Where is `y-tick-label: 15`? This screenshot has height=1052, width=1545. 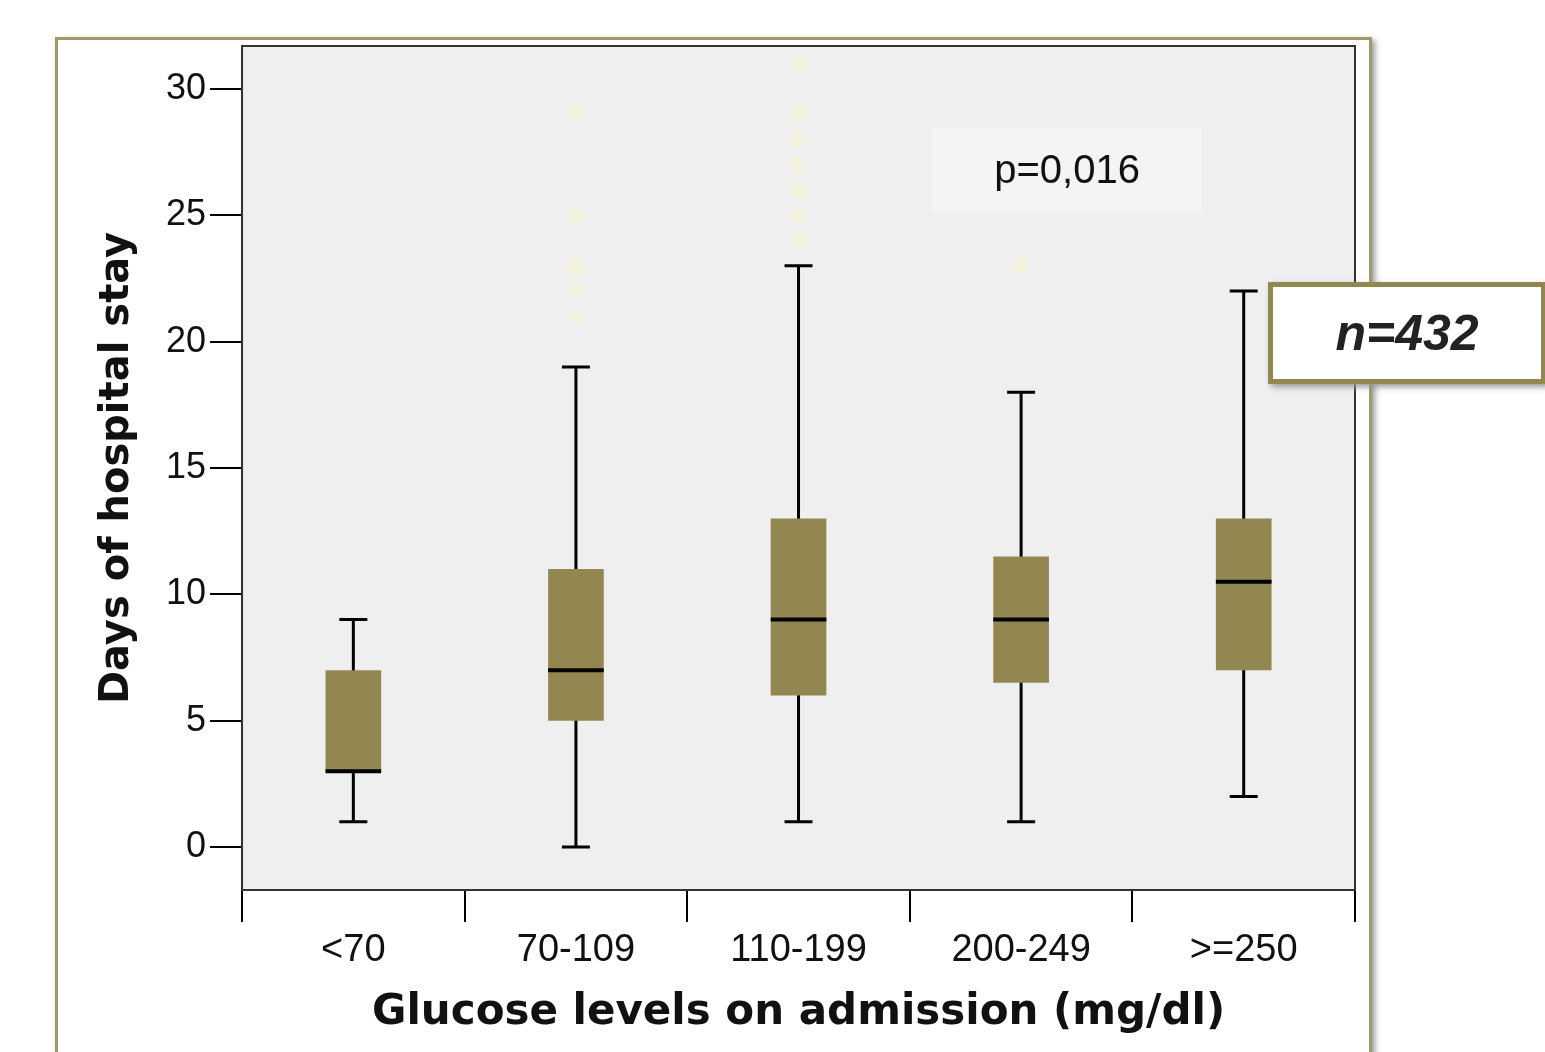
y-tick-label: 15 is located at coordinates (186, 465).